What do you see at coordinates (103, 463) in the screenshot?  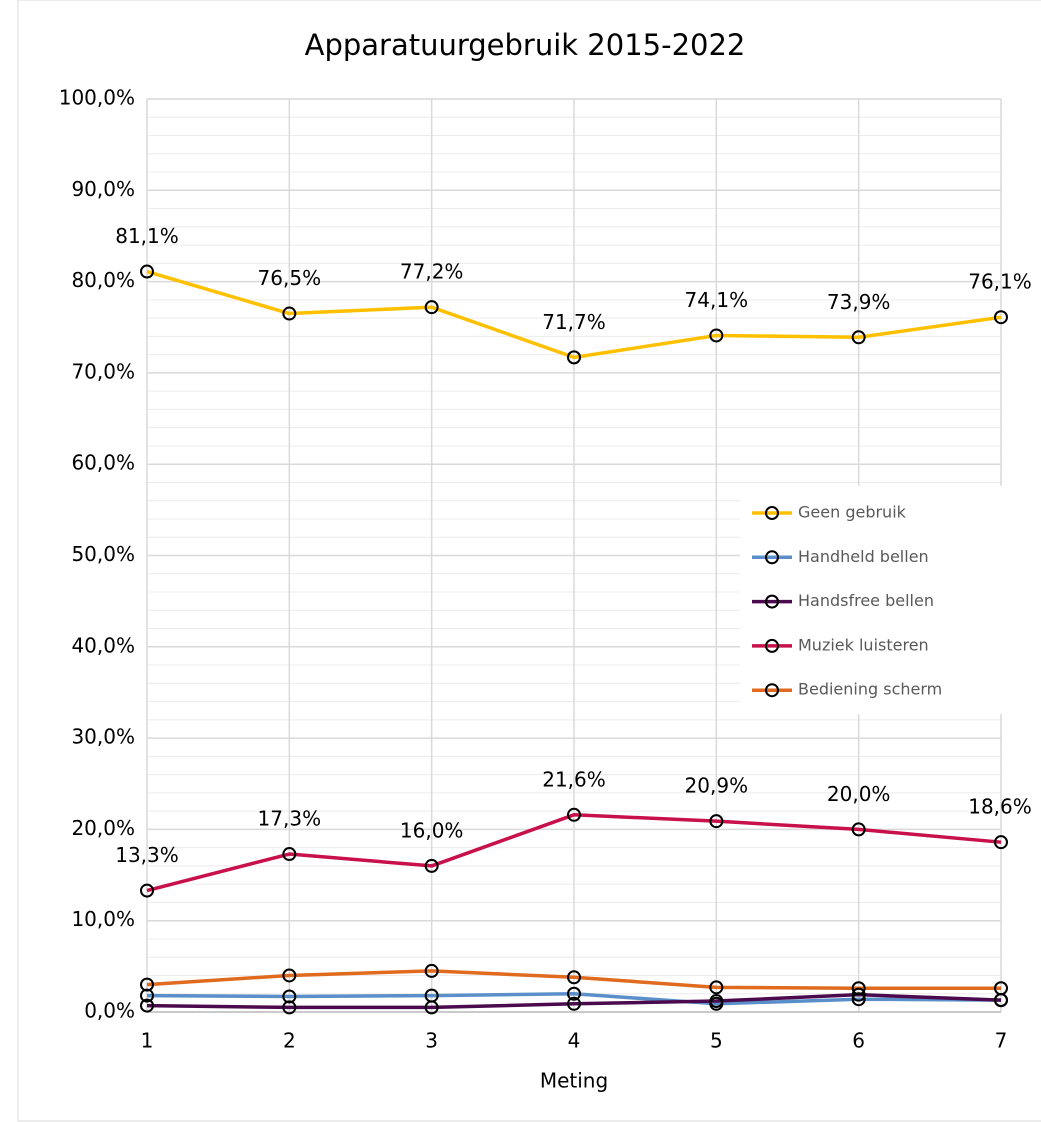 I see `y-tick-label: 60,0%` at bounding box center [103, 463].